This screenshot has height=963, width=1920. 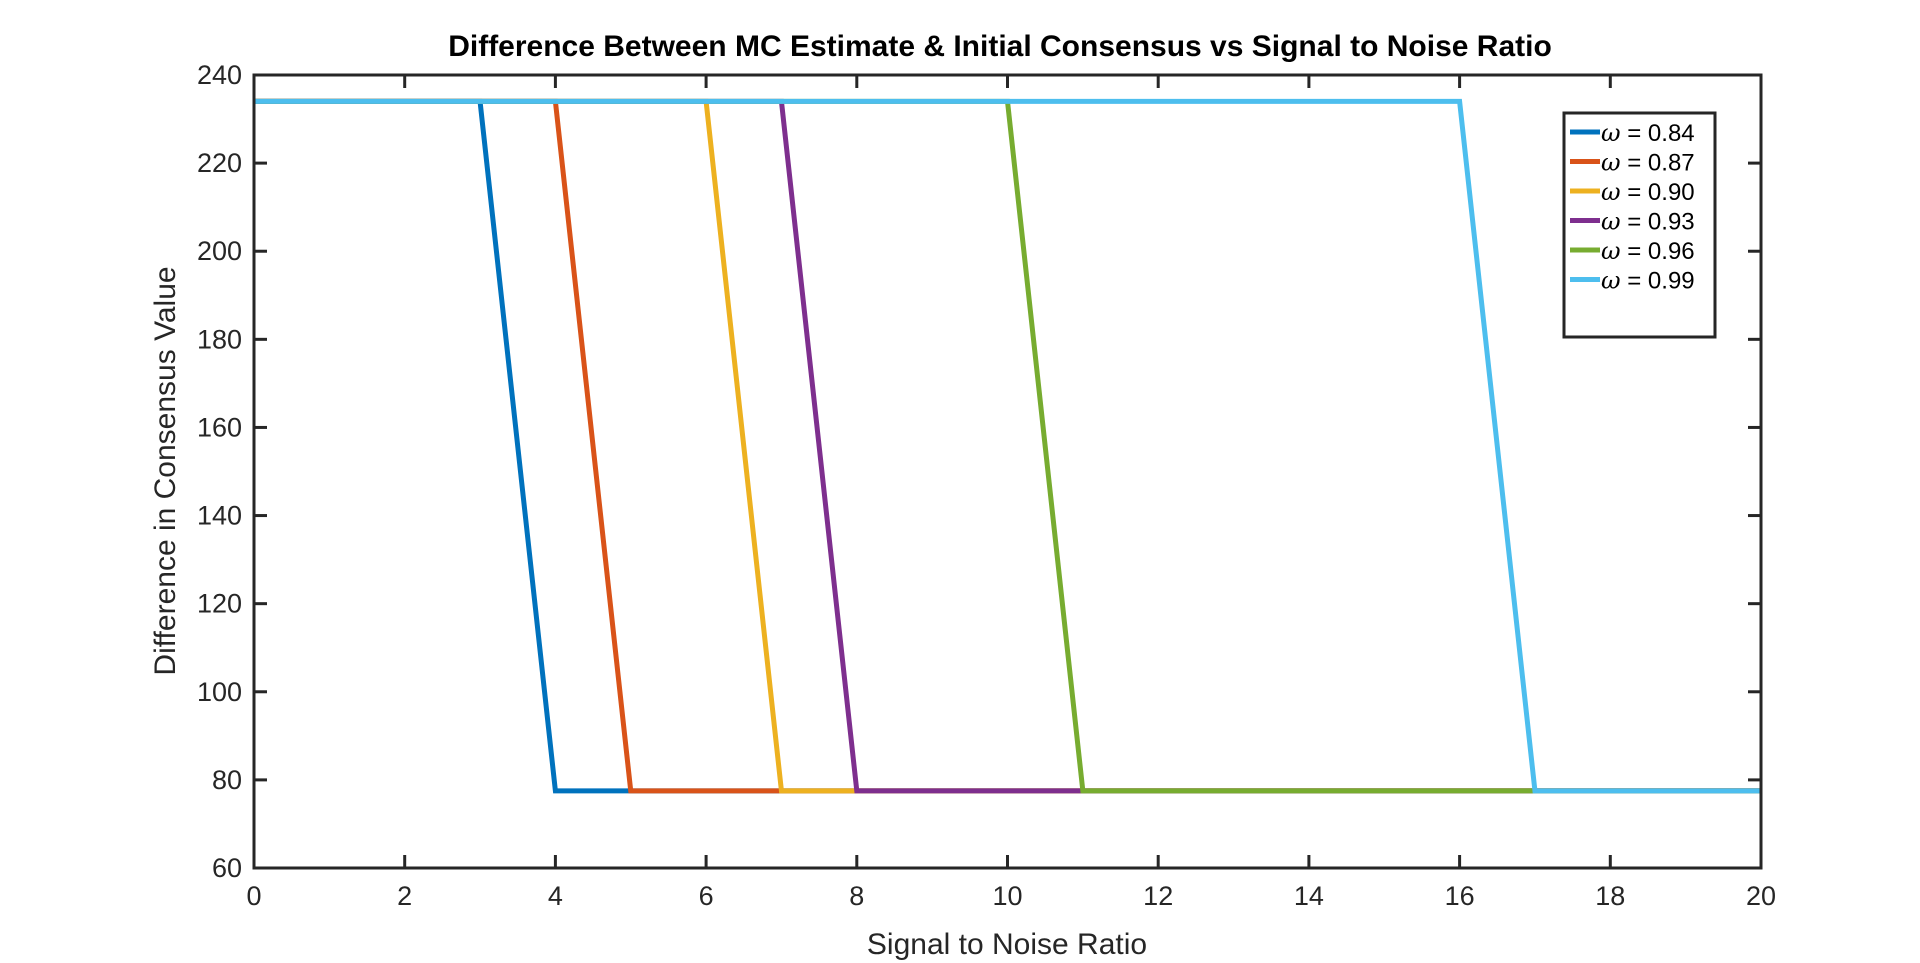 What do you see at coordinates (253, 896) in the screenshot?
I see `x-tick-label: 0` at bounding box center [253, 896].